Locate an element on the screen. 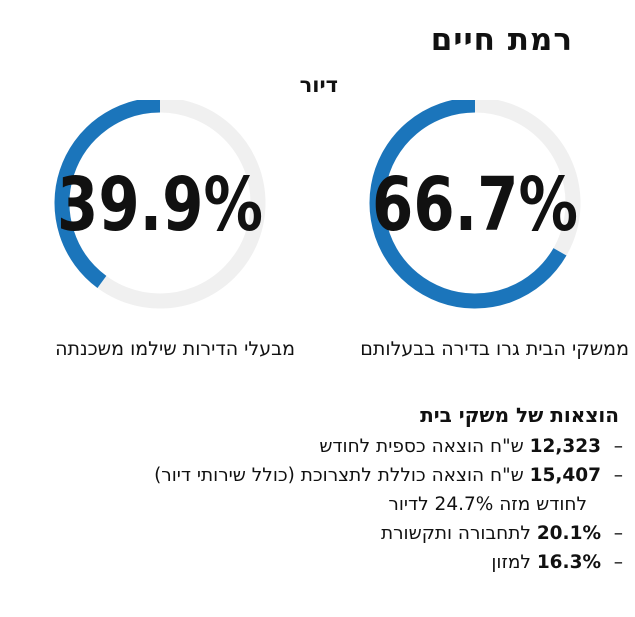 The height and width of the screenshot is (617, 635). donut-arc-owners is located at coordinates (468, 204).